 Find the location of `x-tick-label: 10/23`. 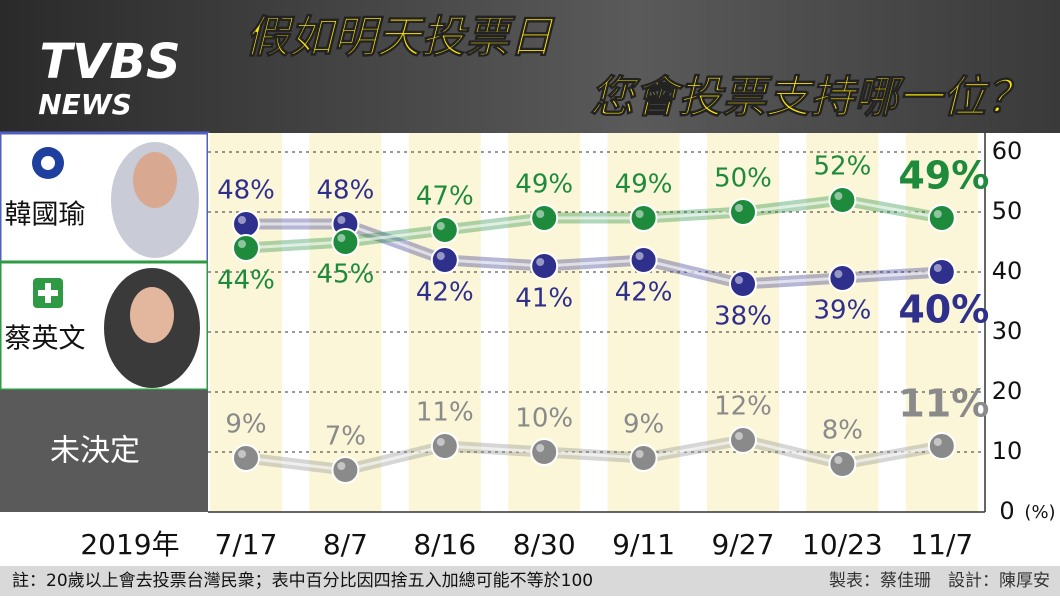

x-tick-label: 10/23 is located at coordinates (842, 544).